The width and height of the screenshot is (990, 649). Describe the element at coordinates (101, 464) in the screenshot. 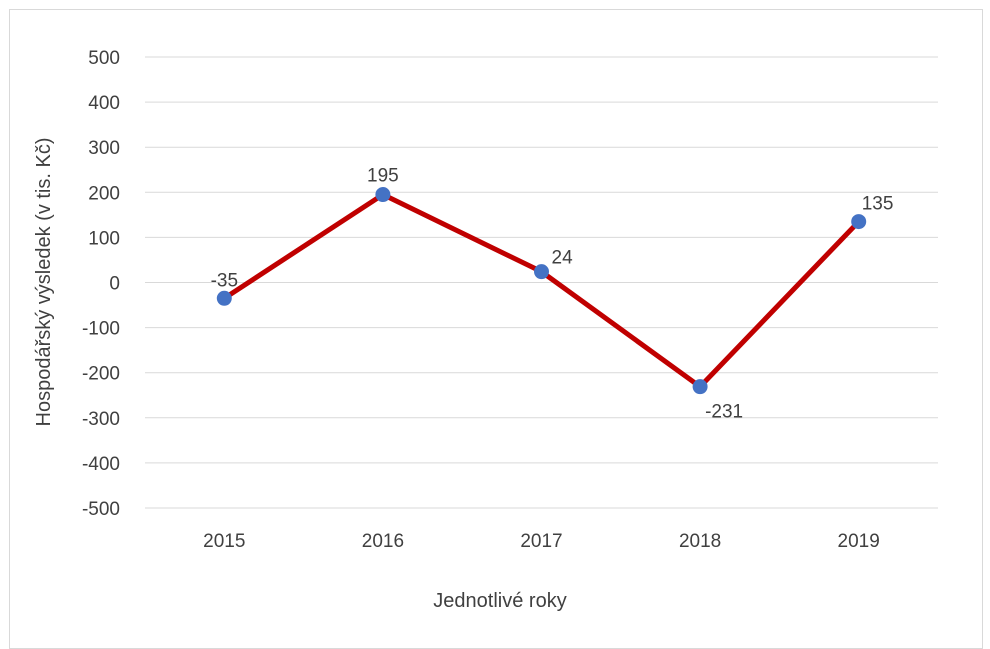

I see `y-tick-label: -400` at that location.